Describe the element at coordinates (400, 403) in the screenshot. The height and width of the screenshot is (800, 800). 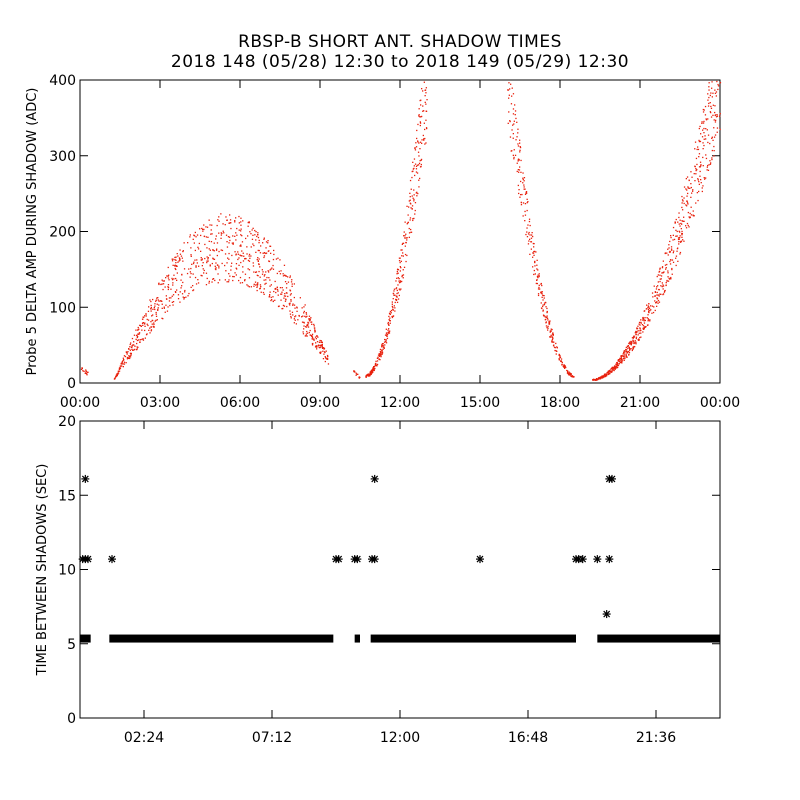
I see `x-tick-label: 12:00` at that location.